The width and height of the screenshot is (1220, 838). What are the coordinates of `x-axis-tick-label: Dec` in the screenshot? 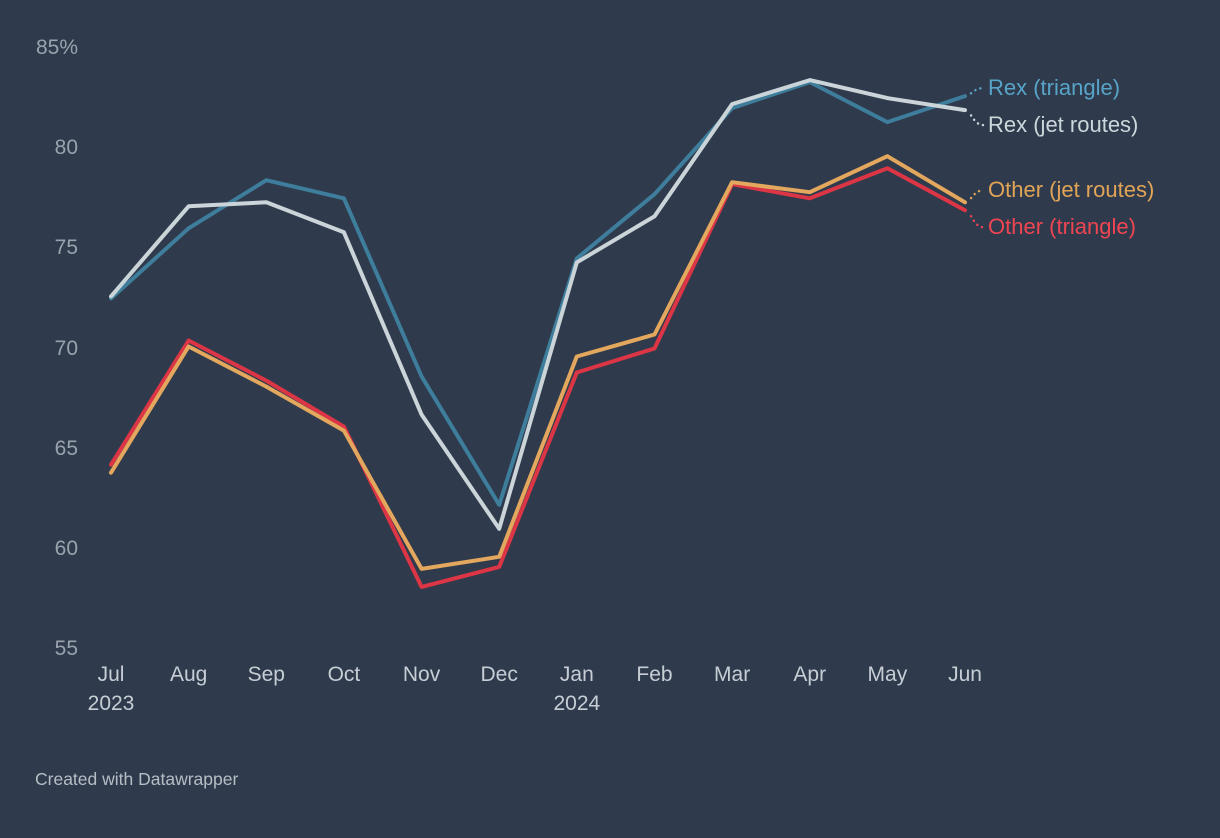 It's located at (499, 675).